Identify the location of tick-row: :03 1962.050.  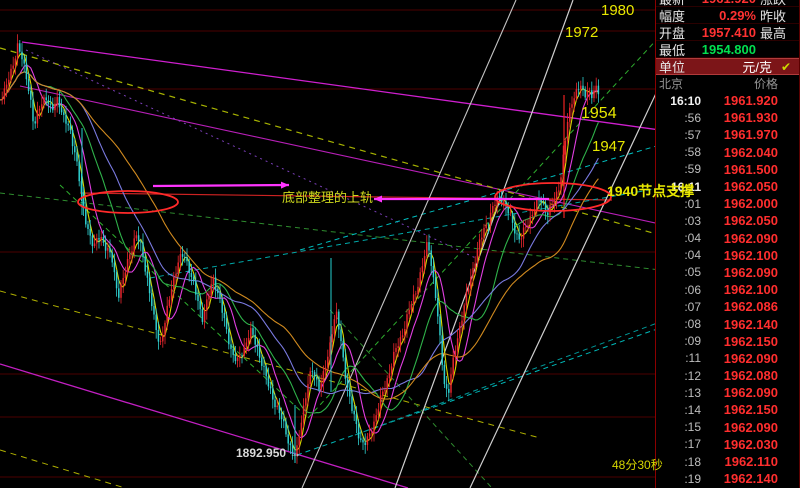
(728, 220).